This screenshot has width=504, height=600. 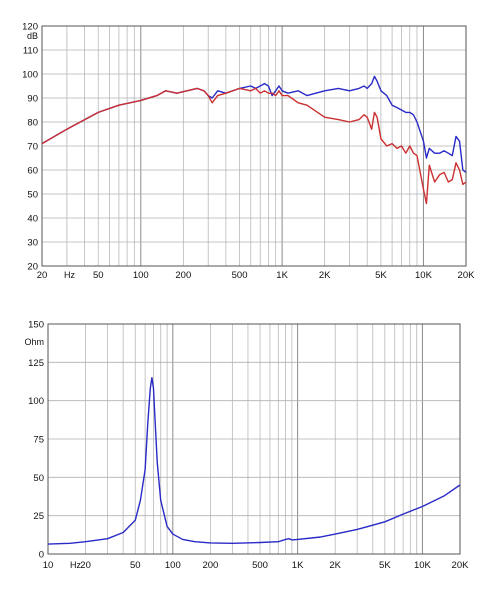 What do you see at coordinates (36, 363) in the screenshot?
I see `y-tick-label: 125` at bounding box center [36, 363].